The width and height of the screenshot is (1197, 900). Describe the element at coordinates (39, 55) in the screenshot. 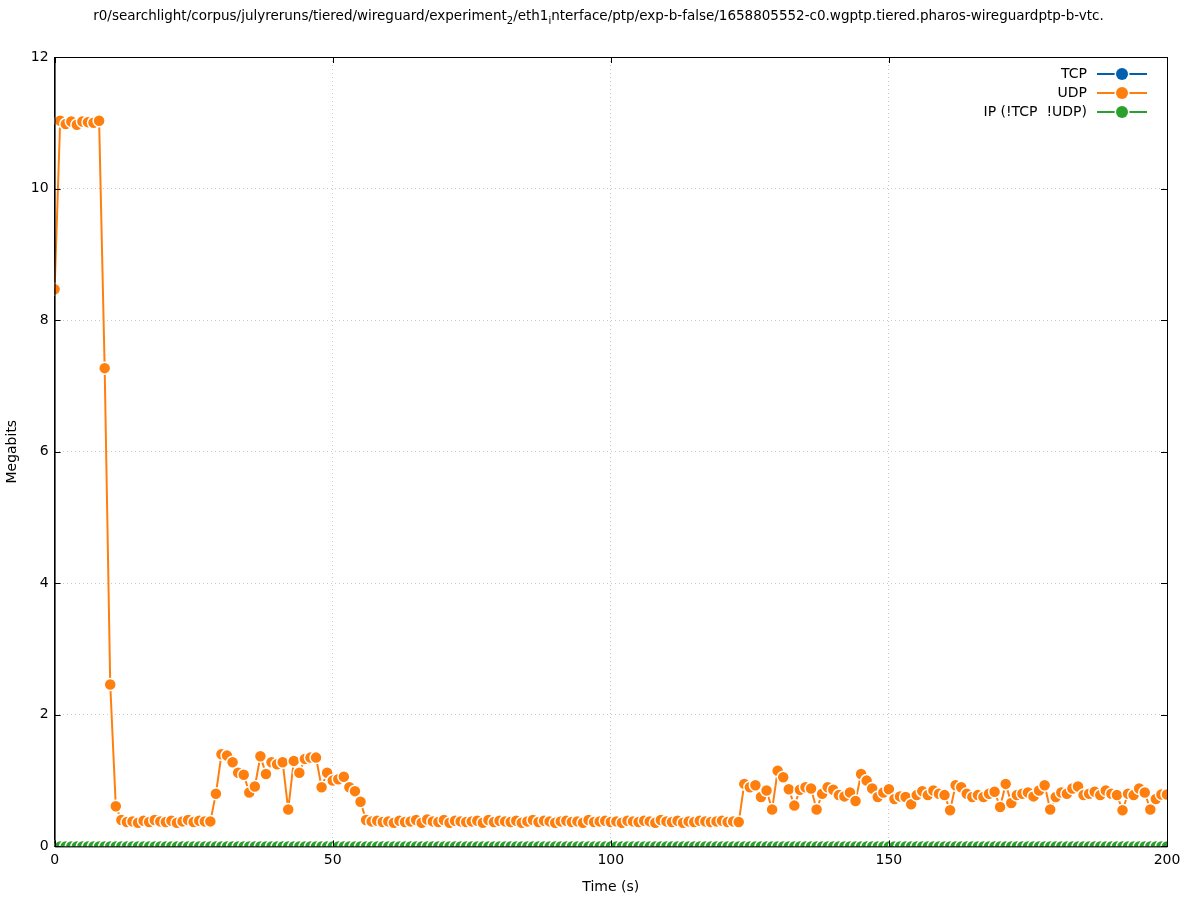

I see `y-tick-label: 12` at that location.